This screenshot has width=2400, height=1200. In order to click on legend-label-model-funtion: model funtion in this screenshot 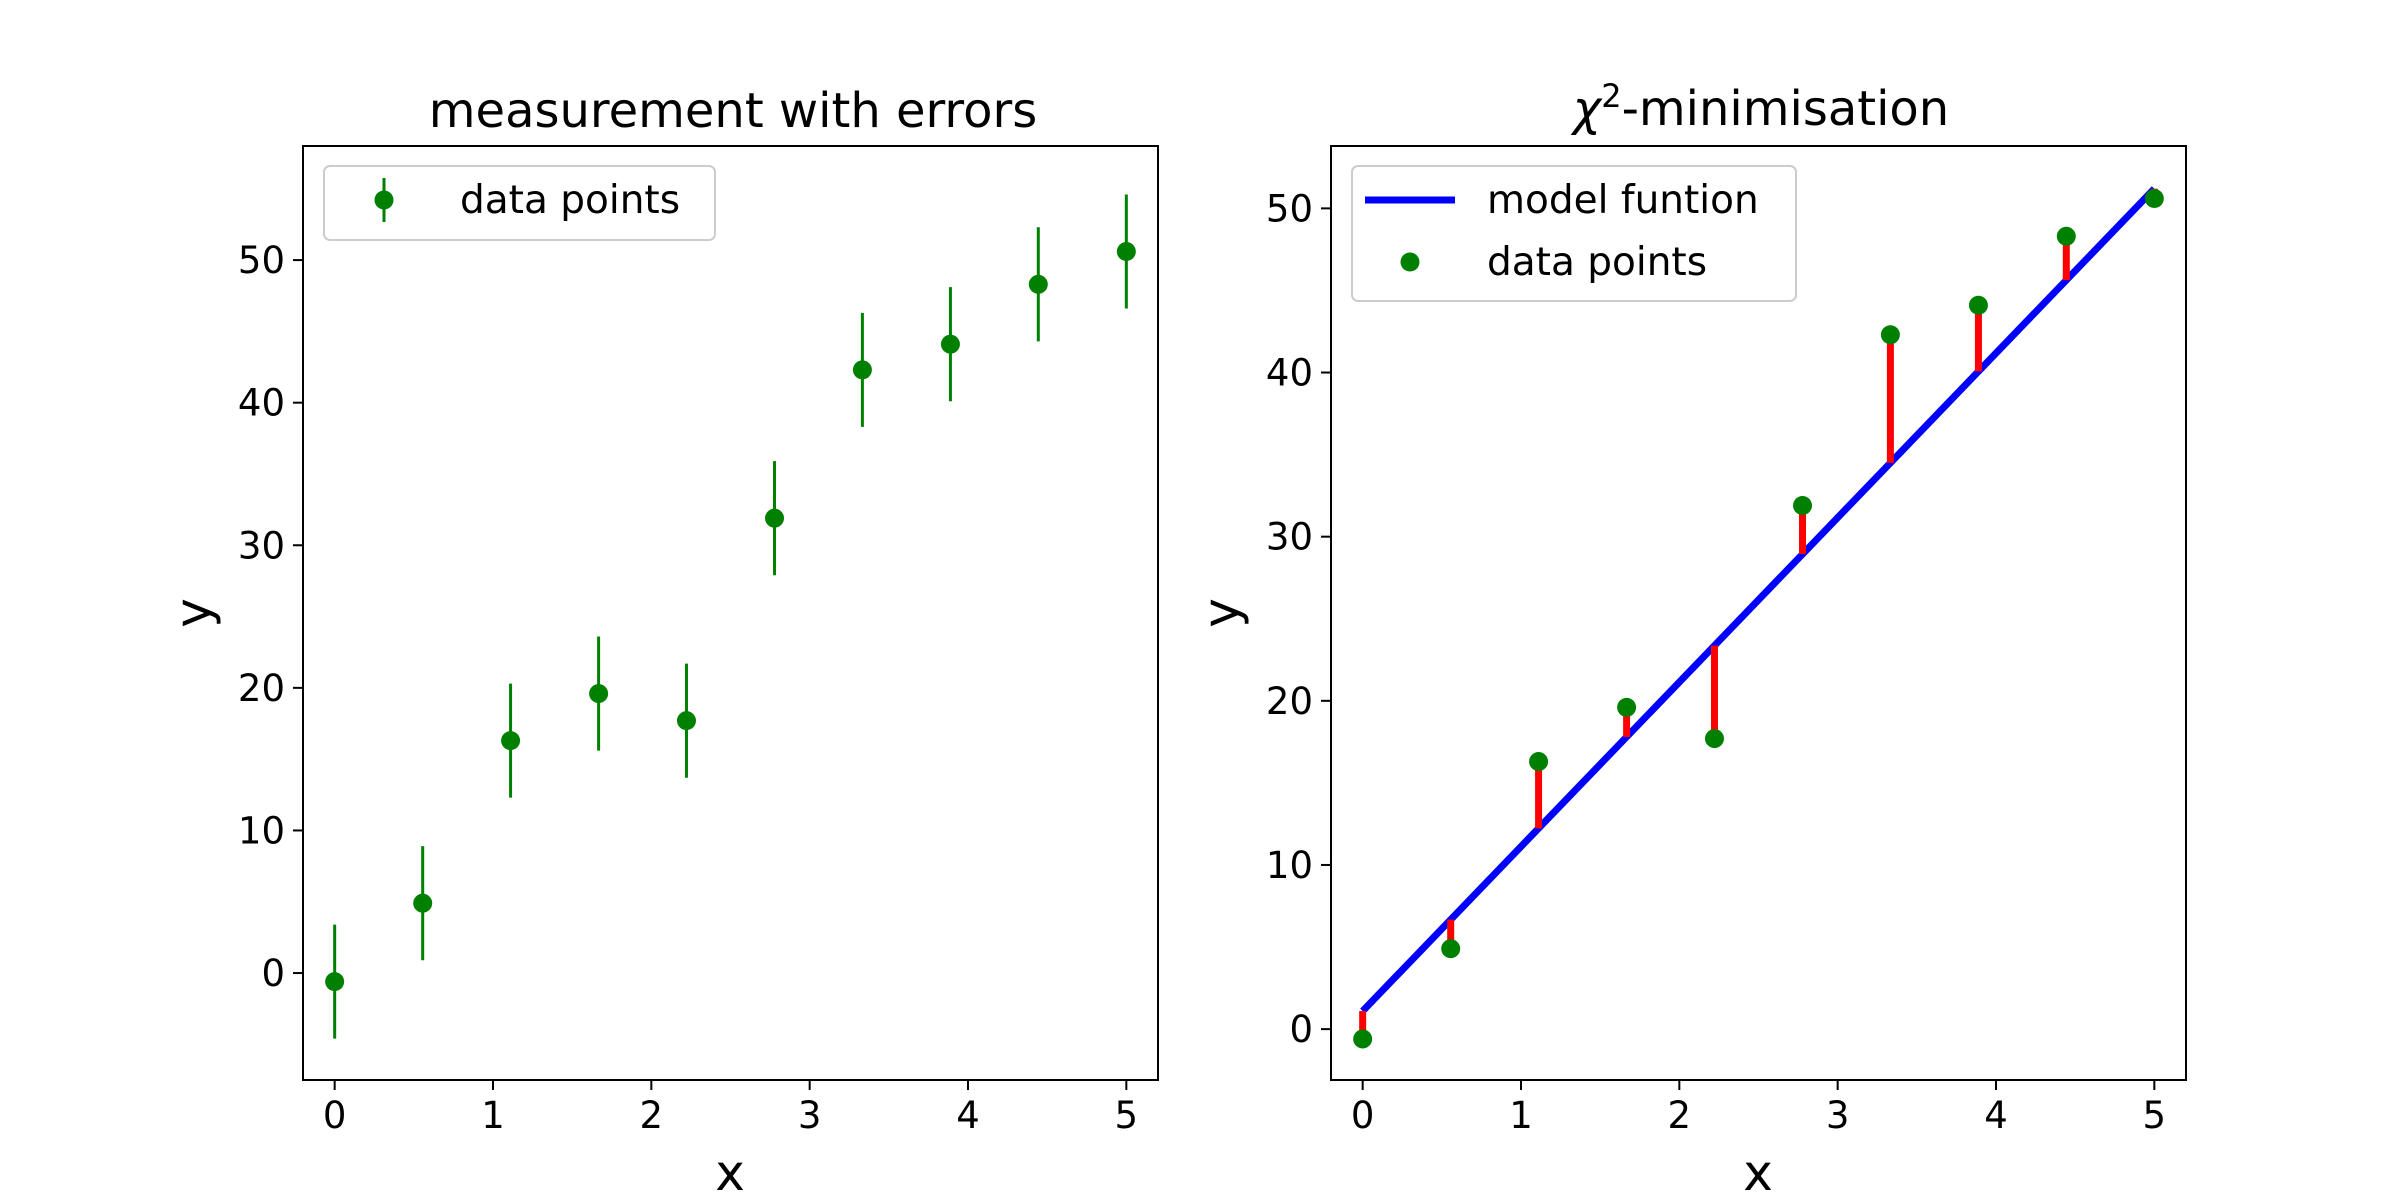, I will do `click(1623, 200)`.